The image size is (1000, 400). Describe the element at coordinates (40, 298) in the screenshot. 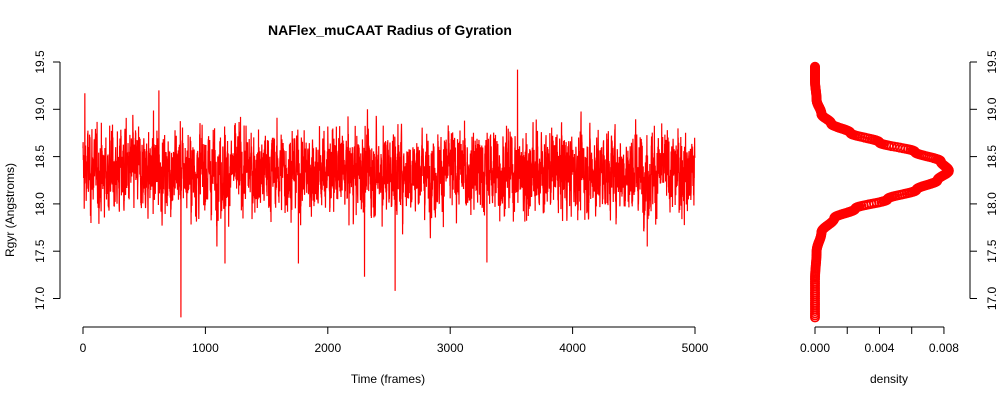

I see `y-tick-label: 17.0` at that location.